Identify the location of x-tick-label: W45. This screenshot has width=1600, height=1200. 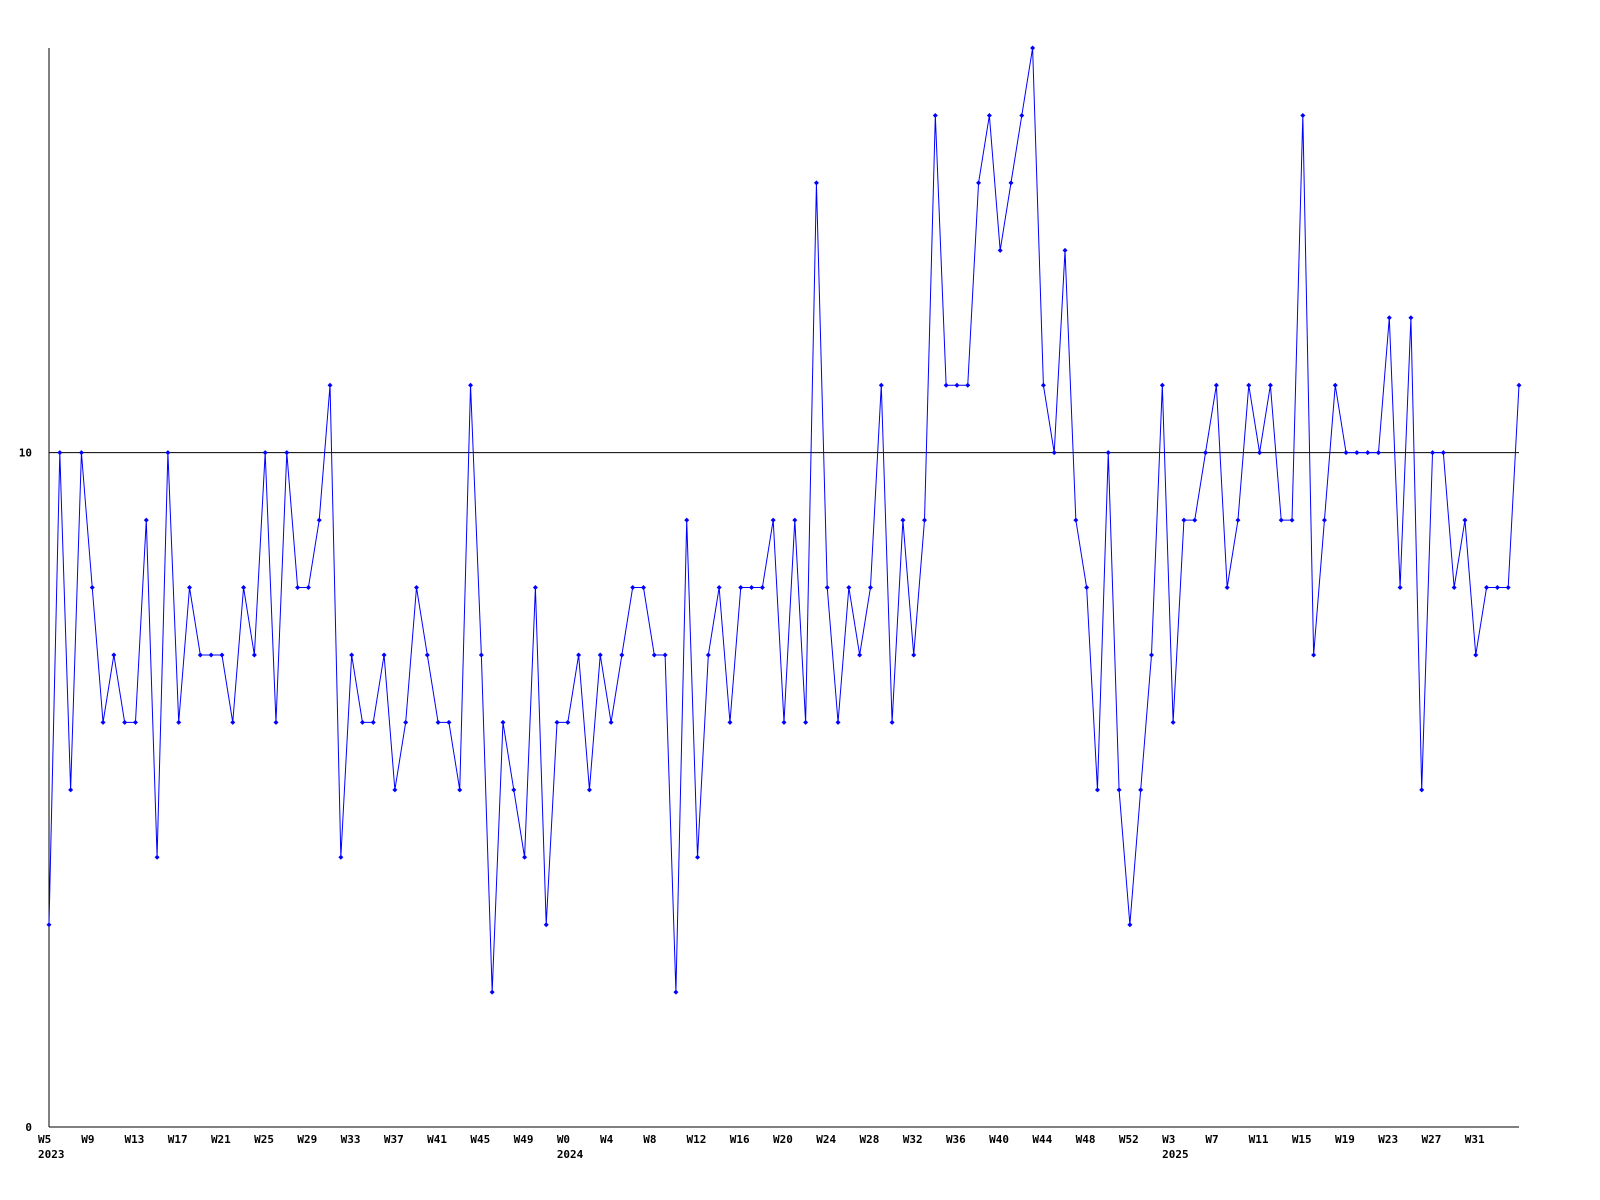
(480, 1139).